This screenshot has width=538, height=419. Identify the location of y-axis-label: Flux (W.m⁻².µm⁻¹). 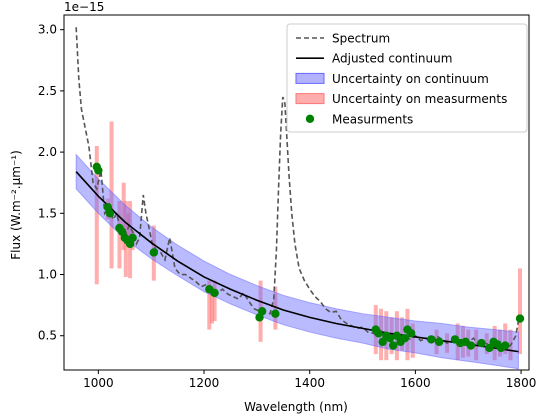
(16, 205).